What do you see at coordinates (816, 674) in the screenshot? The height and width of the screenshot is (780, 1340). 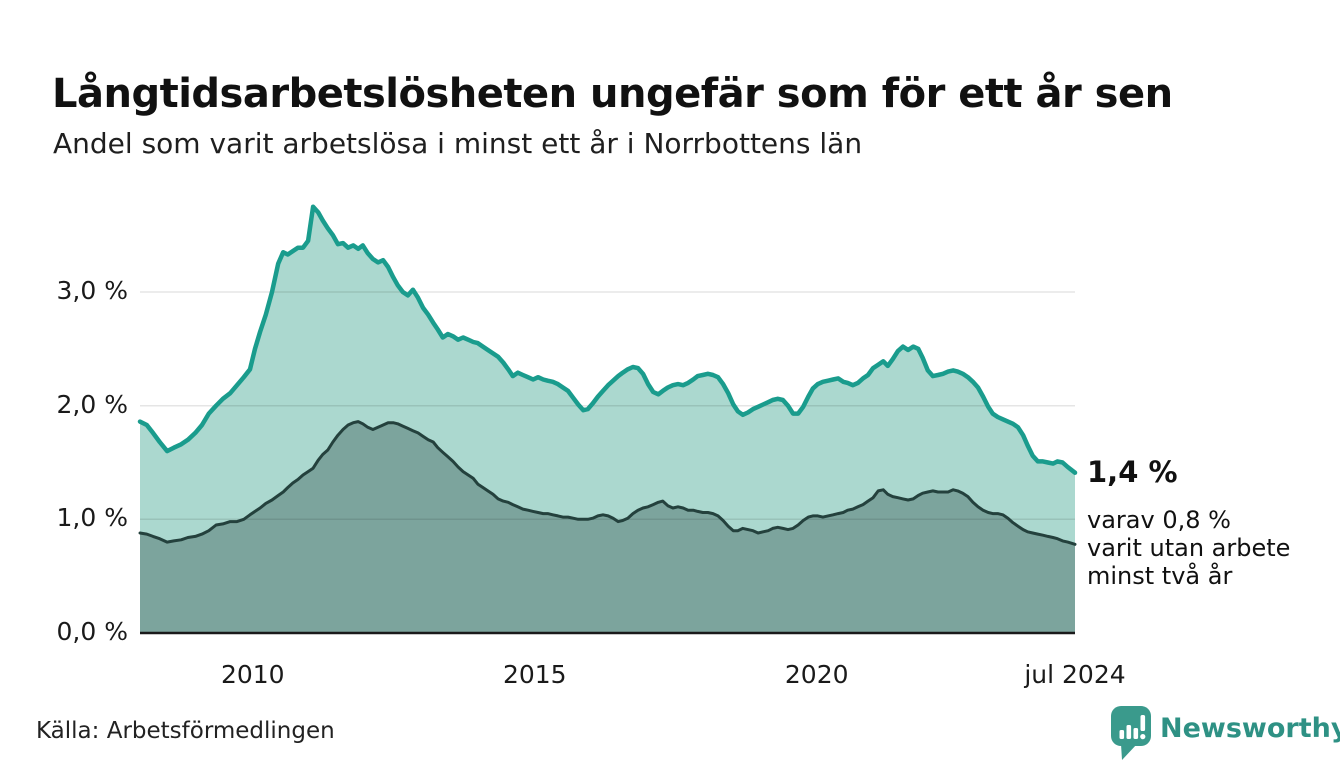 I see `x-axis-tick-label: 2020` at bounding box center [816, 674].